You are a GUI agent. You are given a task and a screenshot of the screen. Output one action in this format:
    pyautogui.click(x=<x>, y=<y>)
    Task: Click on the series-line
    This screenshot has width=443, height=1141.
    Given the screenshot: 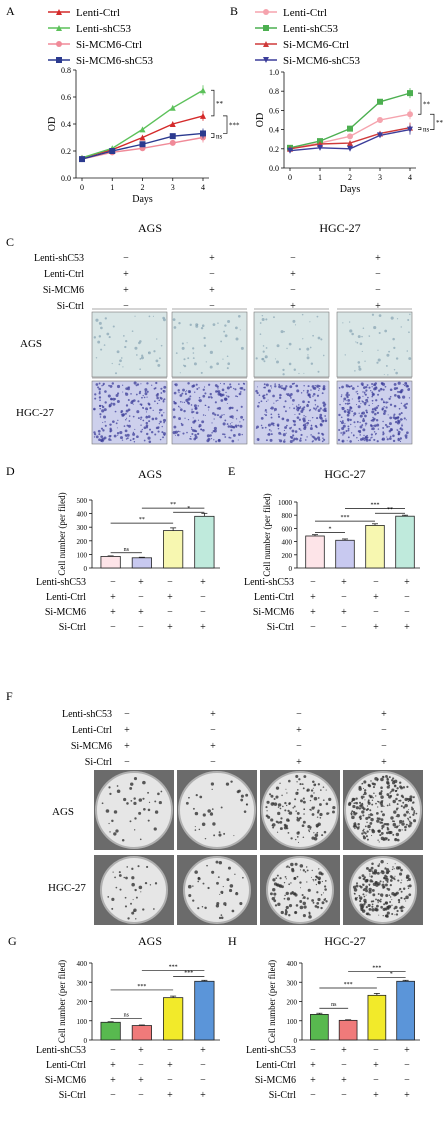 What is the action you would take?
    pyautogui.click(x=350, y=120)
    